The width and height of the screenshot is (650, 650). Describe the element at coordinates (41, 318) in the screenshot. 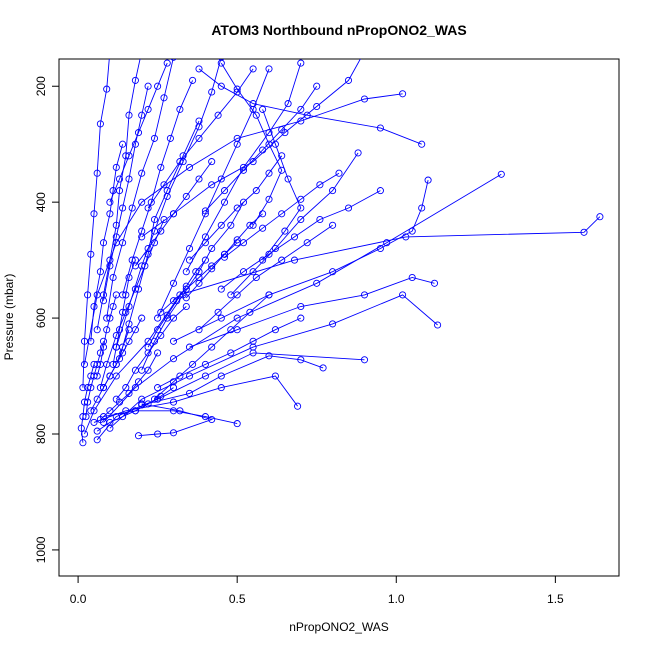

I see `y-tick-label: 600` at that location.